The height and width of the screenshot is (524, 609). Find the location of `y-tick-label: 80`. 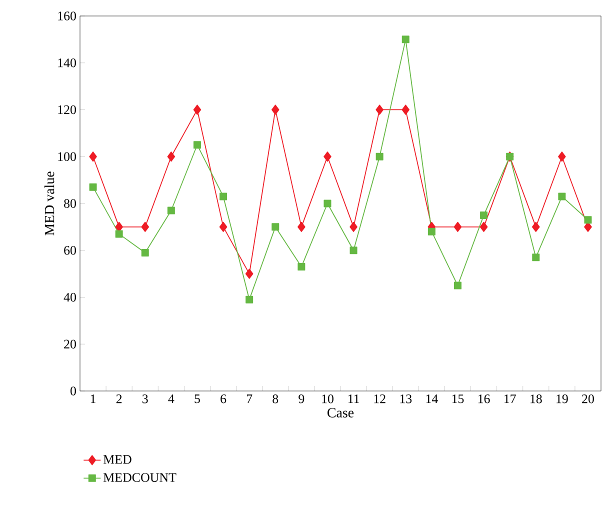

y-tick-label: 80 is located at coordinates (70, 203).